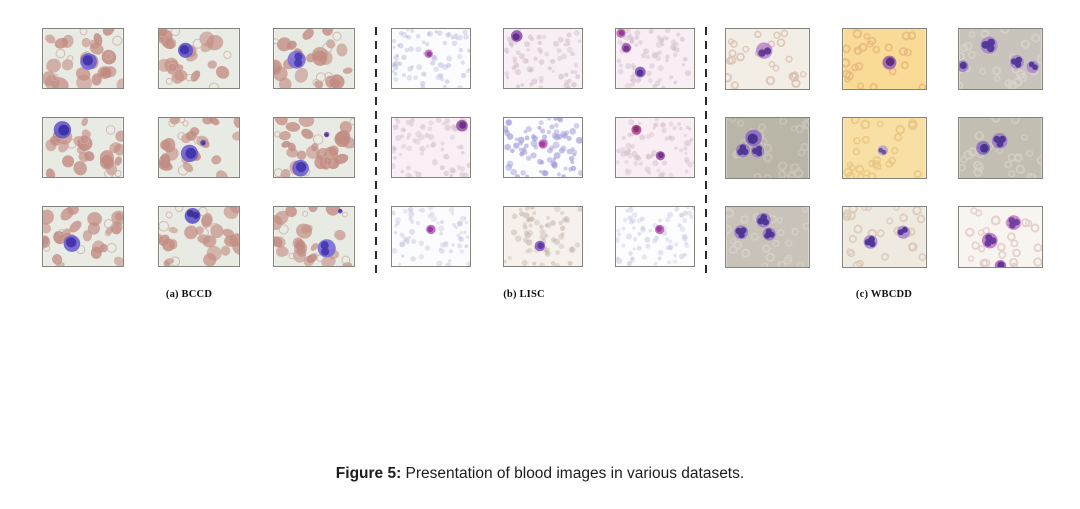  What do you see at coordinates (431, 58) in the screenshot?
I see `micrograph-tile-lisc-r1c1` at bounding box center [431, 58].